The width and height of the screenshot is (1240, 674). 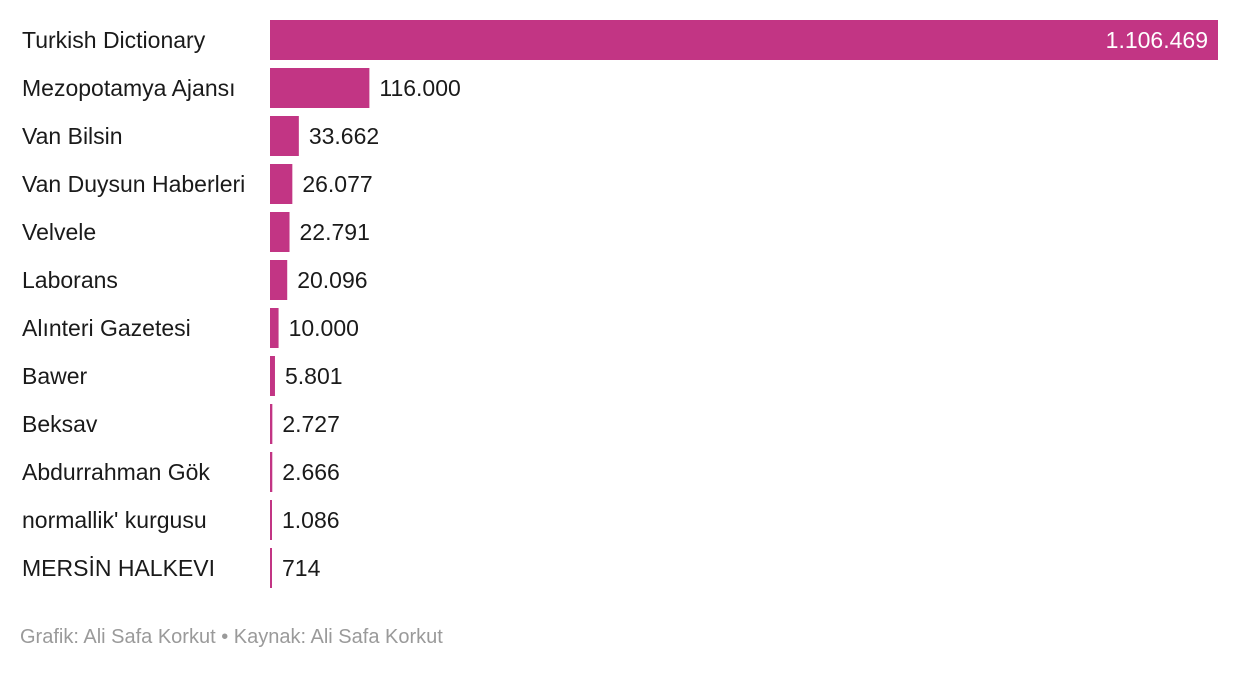 I want to click on category-label: Beksav, so click(x=60, y=424).